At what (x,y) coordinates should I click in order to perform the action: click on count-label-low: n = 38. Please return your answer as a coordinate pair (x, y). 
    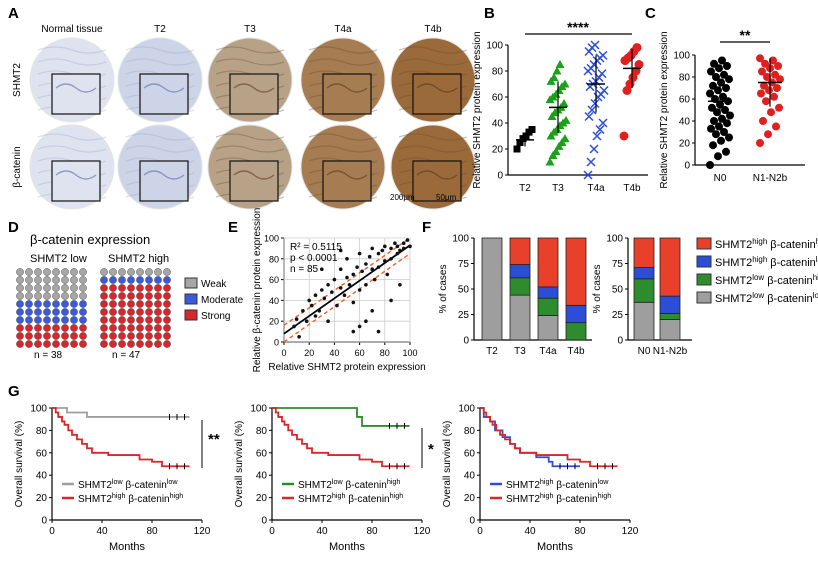
    Looking at the image, I should click on (48, 355).